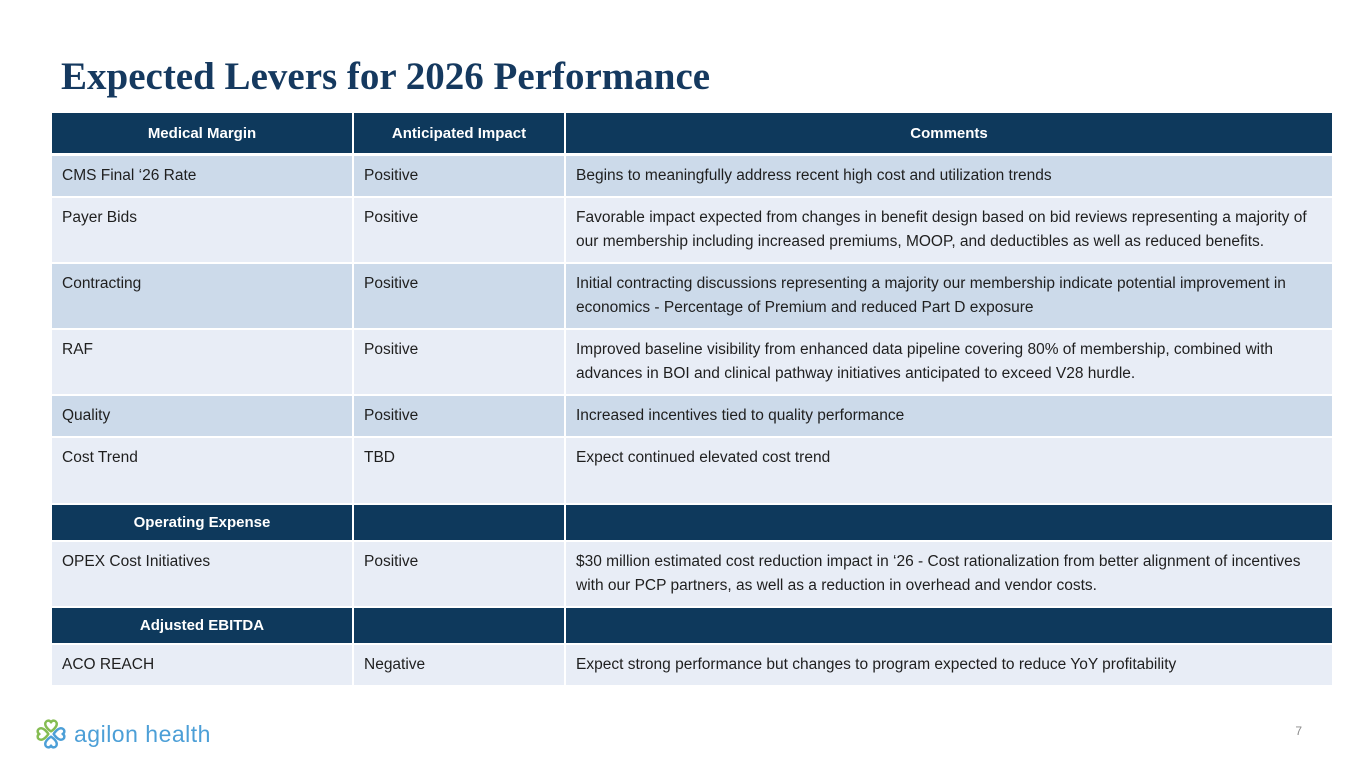 The height and width of the screenshot is (768, 1365). What do you see at coordinates (203, 177) in the screenshot?
I see `lever-cell: CMS Final ‘26 Rate` at bounding box center [203, 177].